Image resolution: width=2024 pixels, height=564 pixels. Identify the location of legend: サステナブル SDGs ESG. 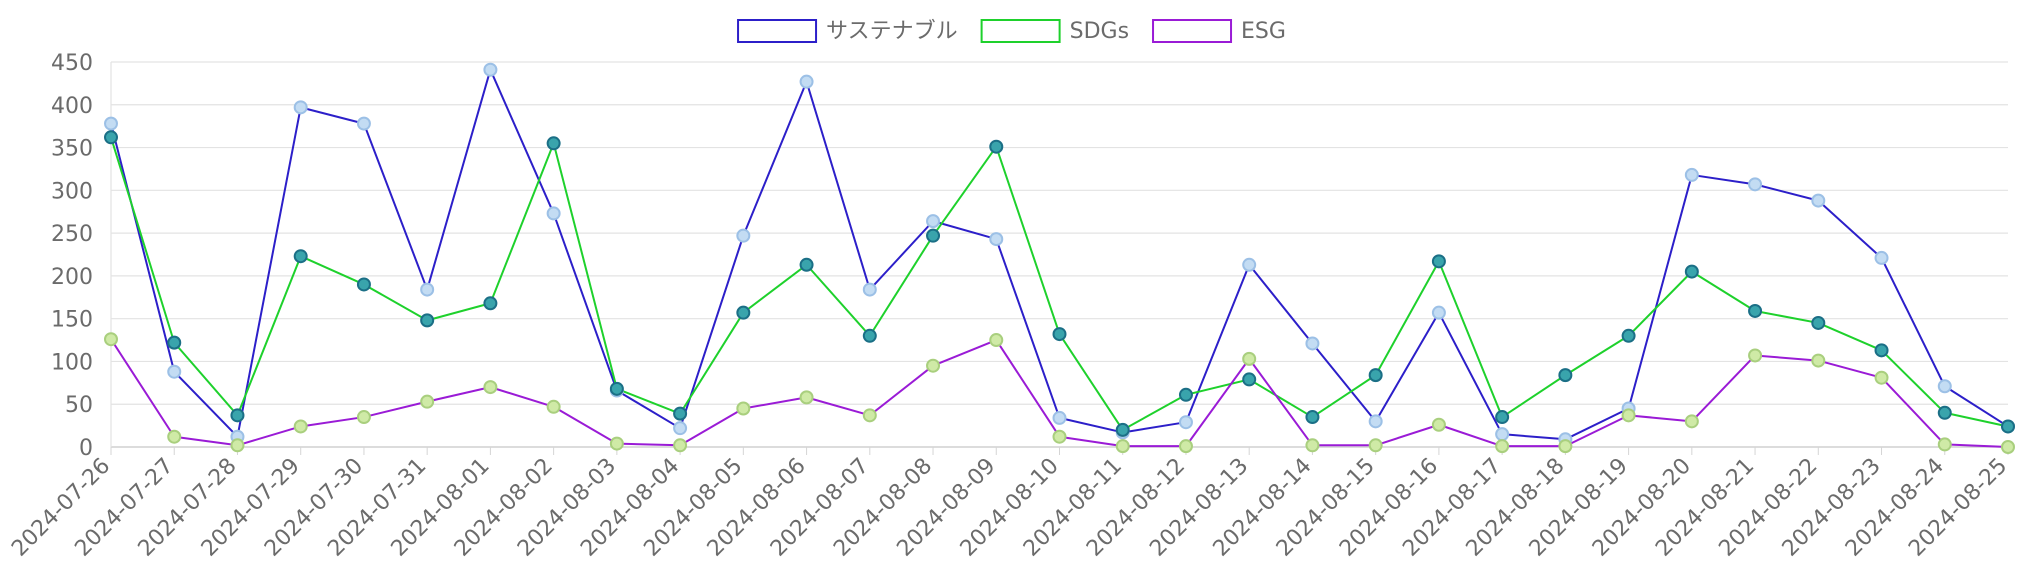
(1011, 31).